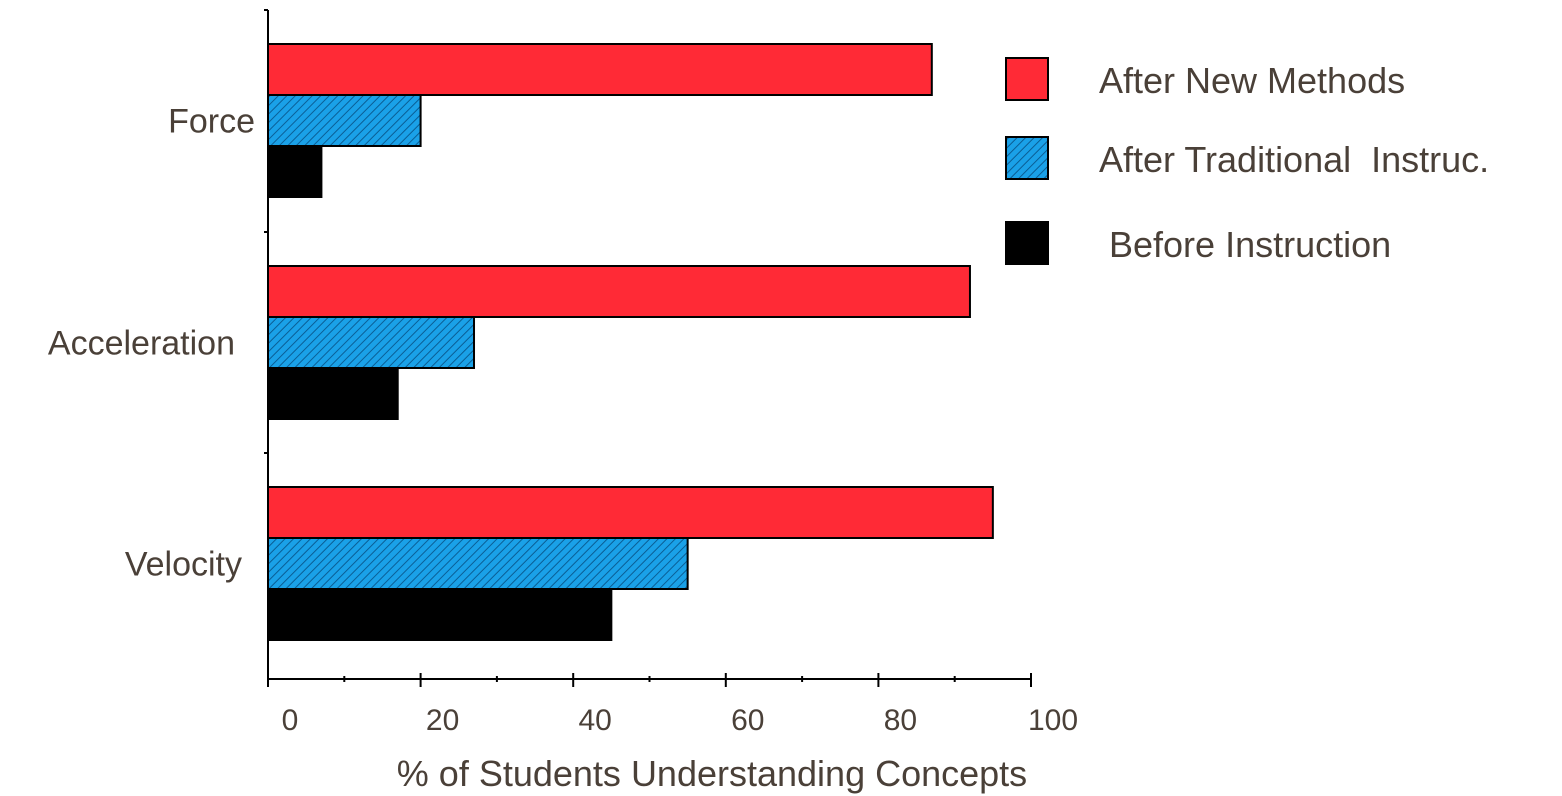  What do you see at coordinates (1053, 720) in the screenshot?
I see `x-tick-label: 100` at bounding box center [1053, 720].